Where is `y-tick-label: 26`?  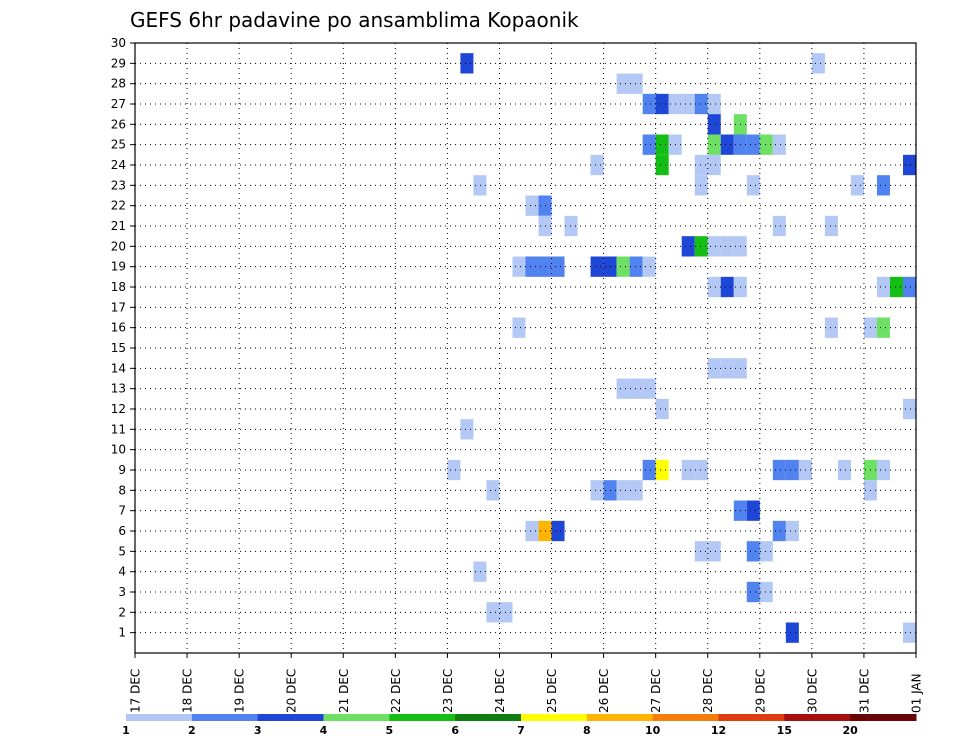 y-tick-label: 26 is located at coordinates (118, 124).